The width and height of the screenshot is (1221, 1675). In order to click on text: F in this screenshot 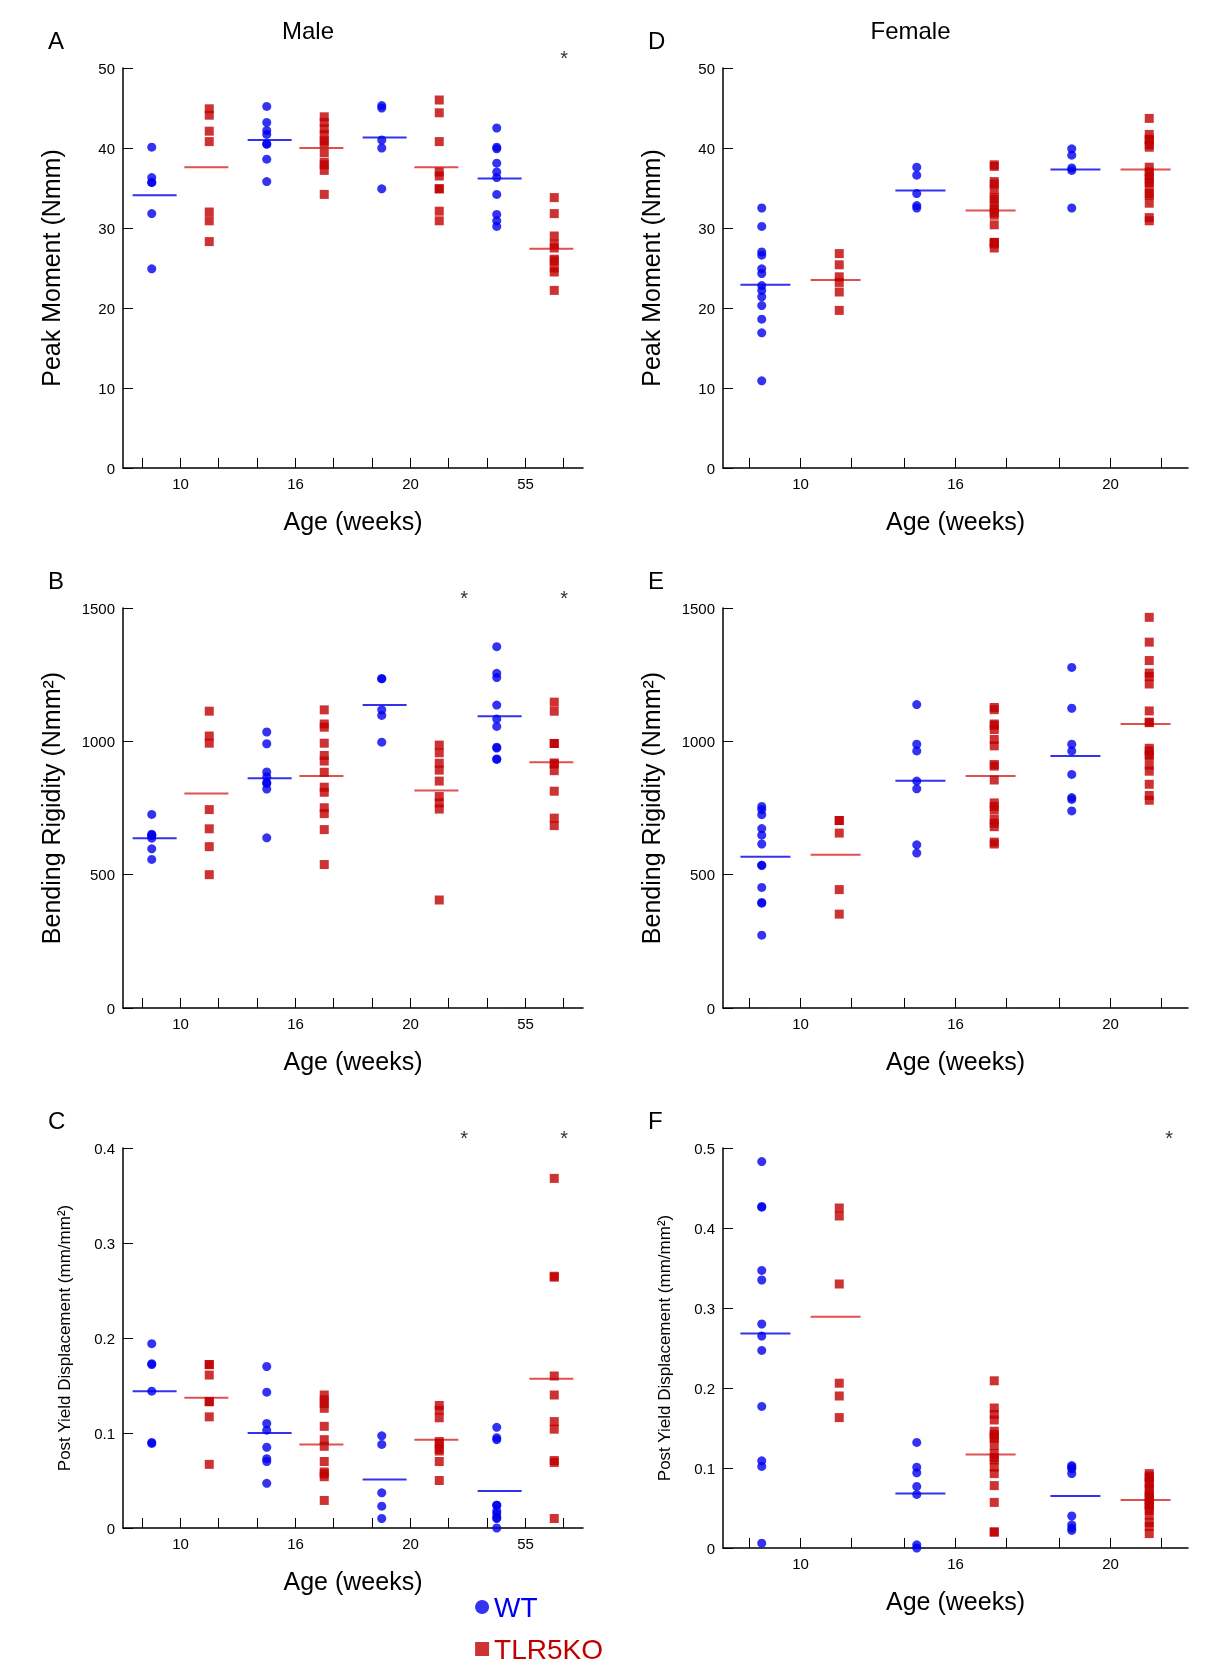, I will do `click(655, 1120)`.